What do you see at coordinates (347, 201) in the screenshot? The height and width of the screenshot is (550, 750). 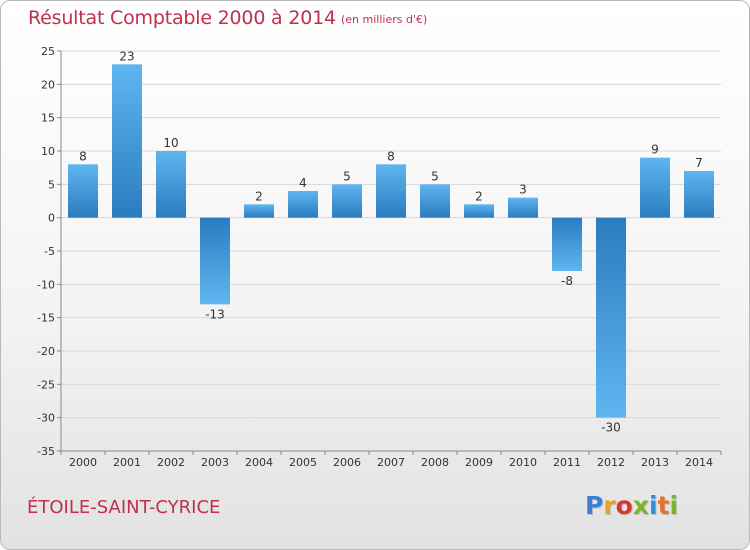 I see `bar-2006` at bounding box center [347, 201].